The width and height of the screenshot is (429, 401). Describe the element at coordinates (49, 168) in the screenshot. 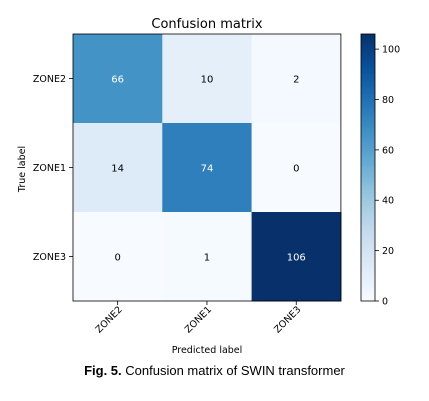

I see `y-tick-label: ZONE1` at that location.